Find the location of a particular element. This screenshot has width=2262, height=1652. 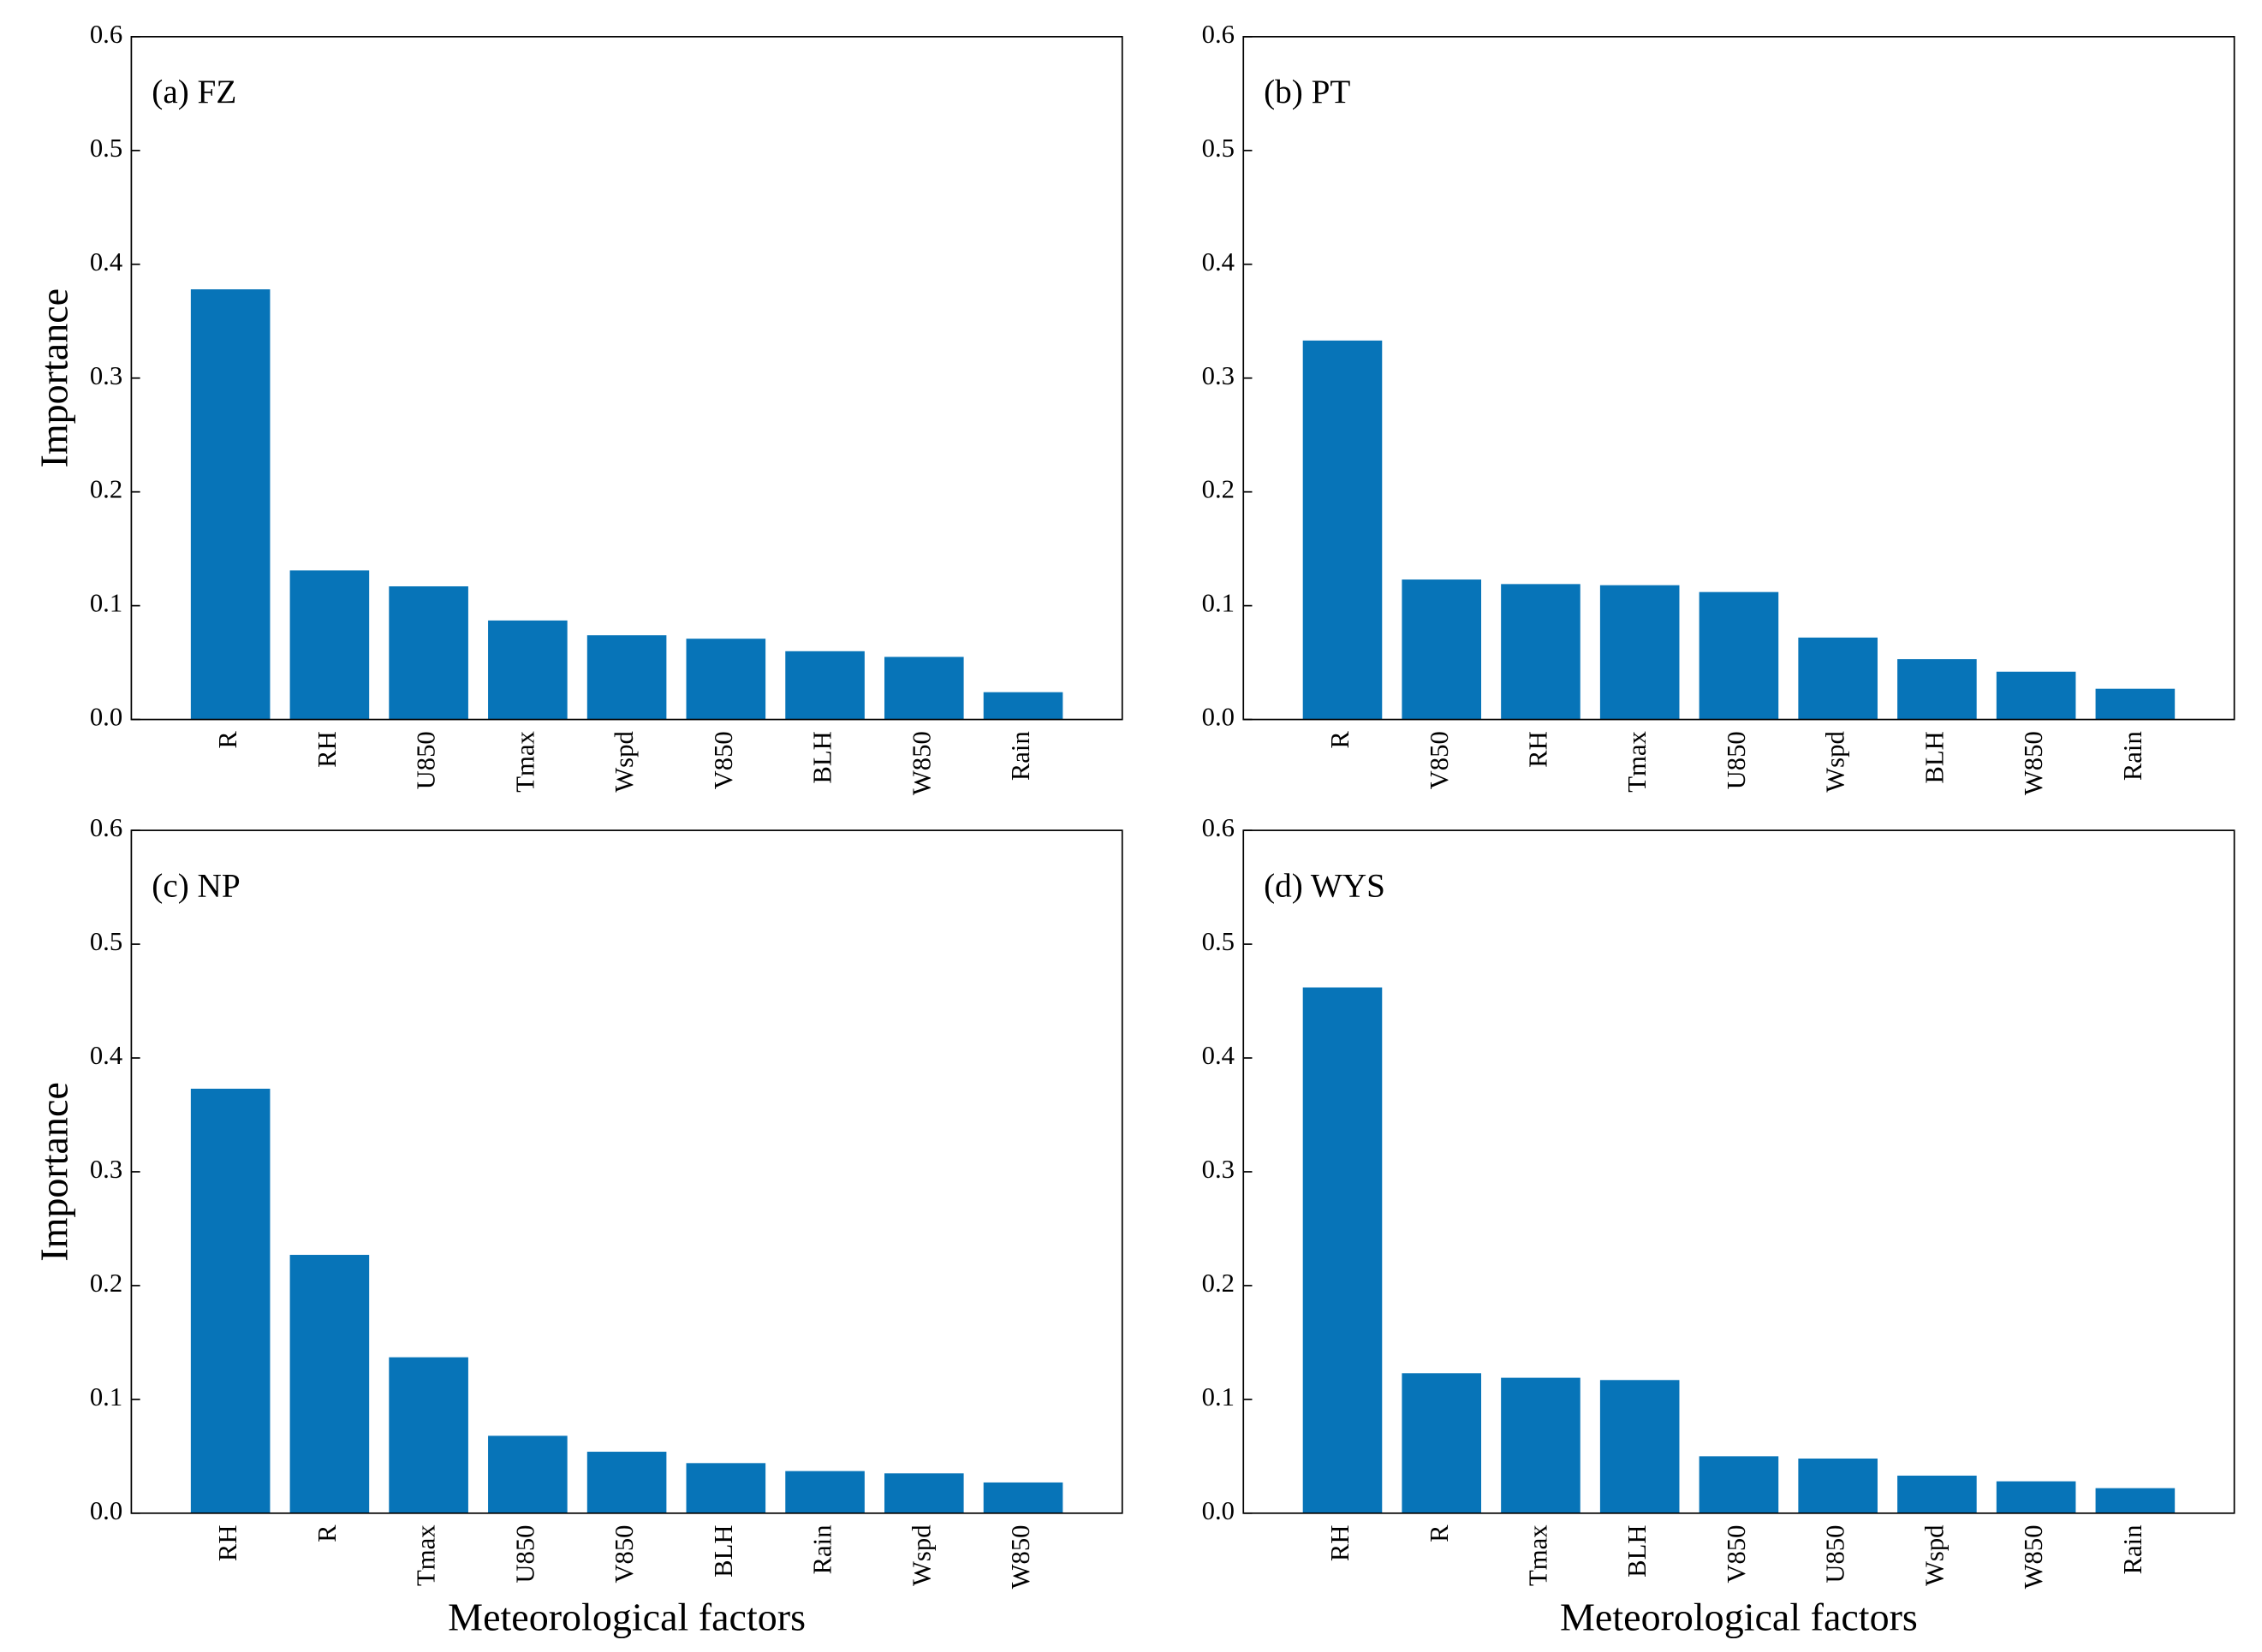

panel-title: (c) NP is located at coordinates (196, 885).